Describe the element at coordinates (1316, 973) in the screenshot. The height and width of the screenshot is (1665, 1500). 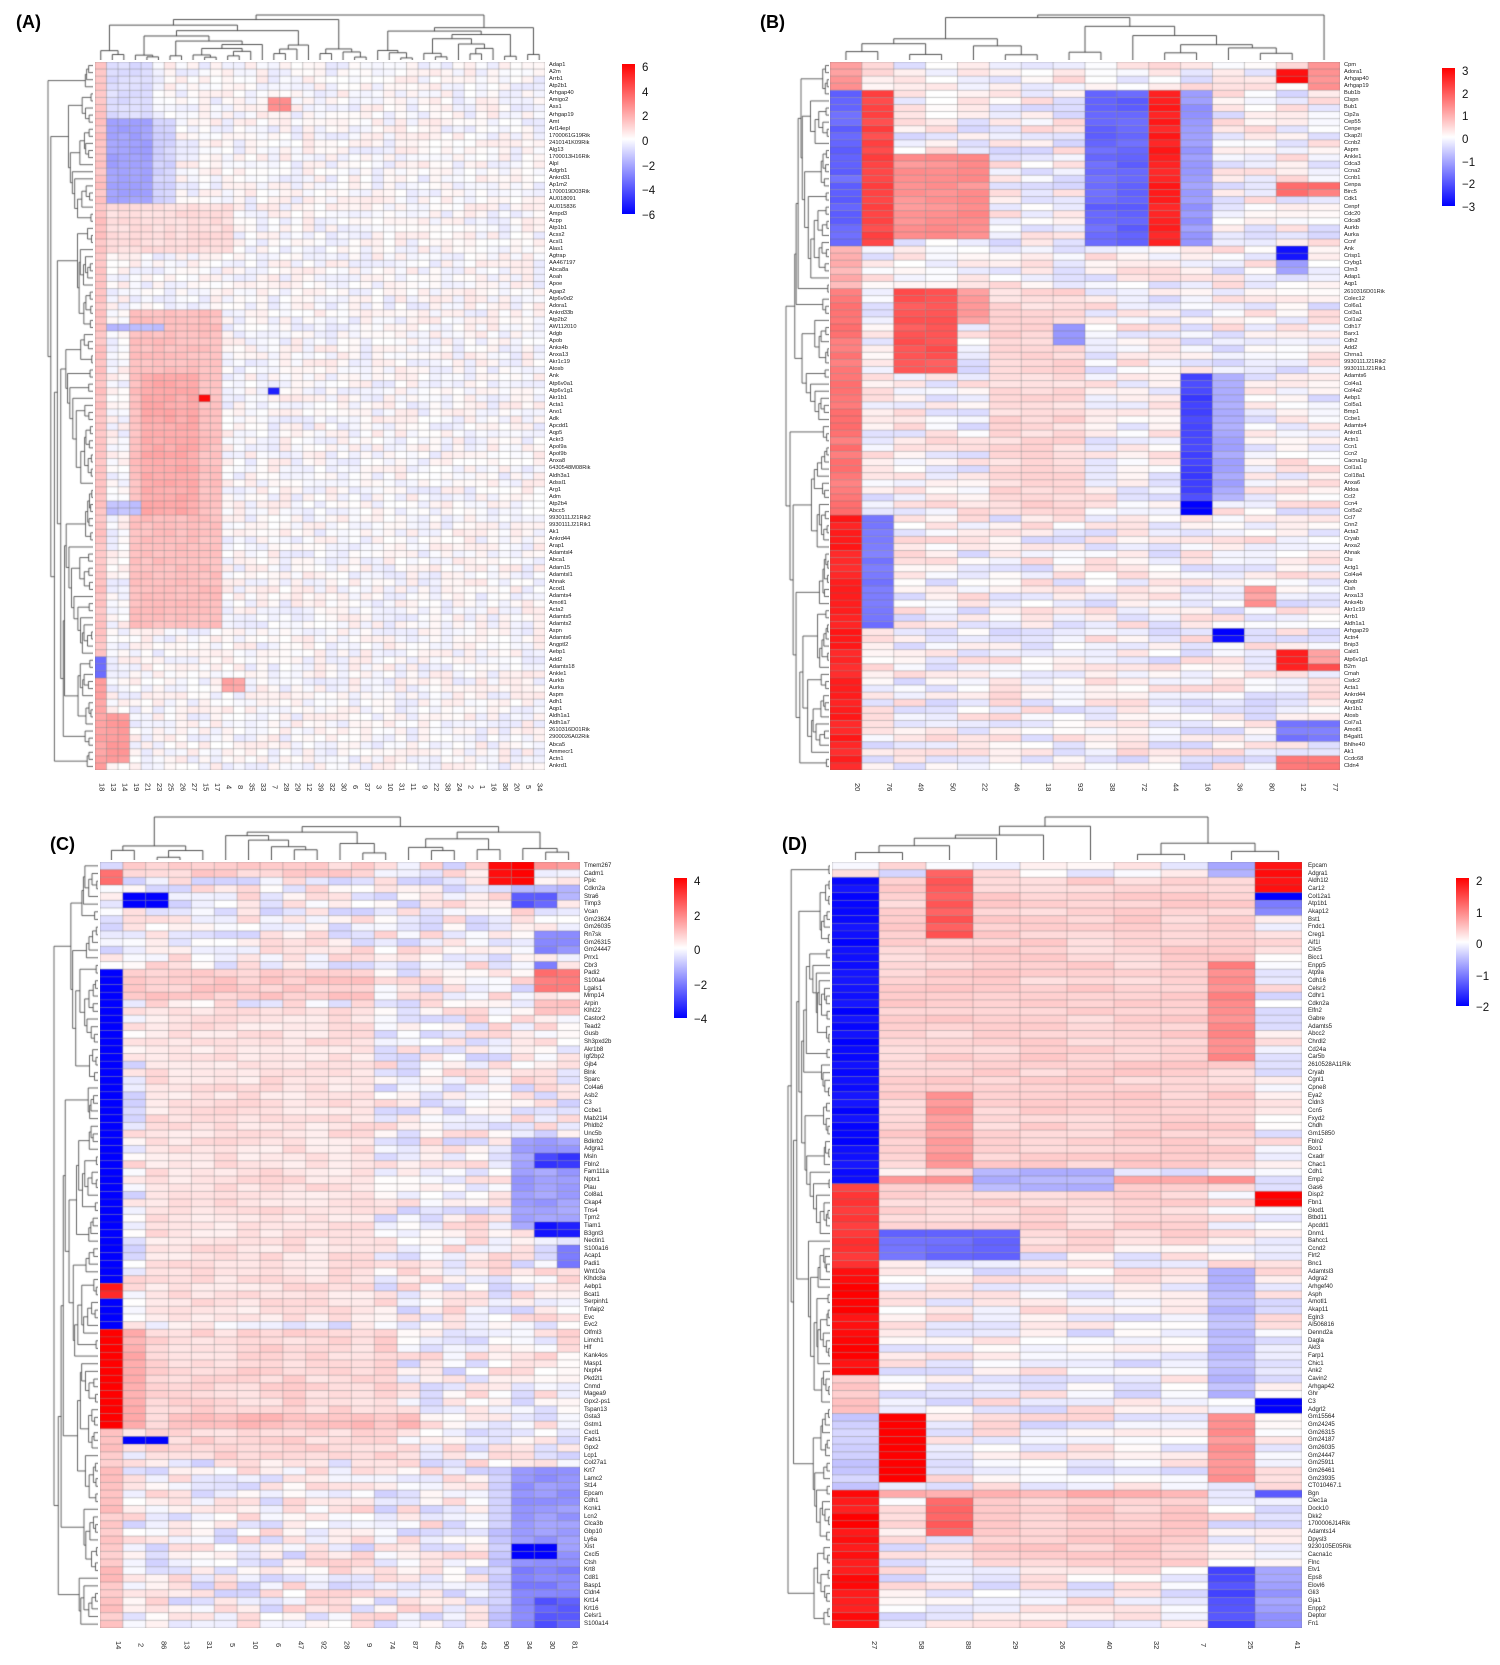
I see `row-label: Atp9a` at that location.